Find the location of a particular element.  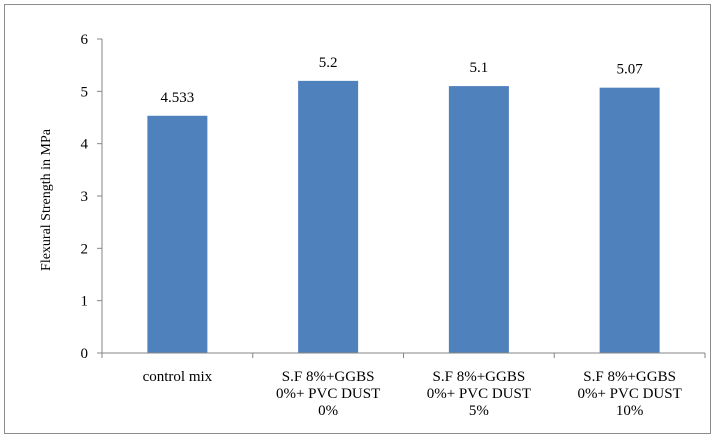

x-category-label: S.F 8%+GGBS 0%+ PVC DUST 10% is located at coordinates (629, 394).